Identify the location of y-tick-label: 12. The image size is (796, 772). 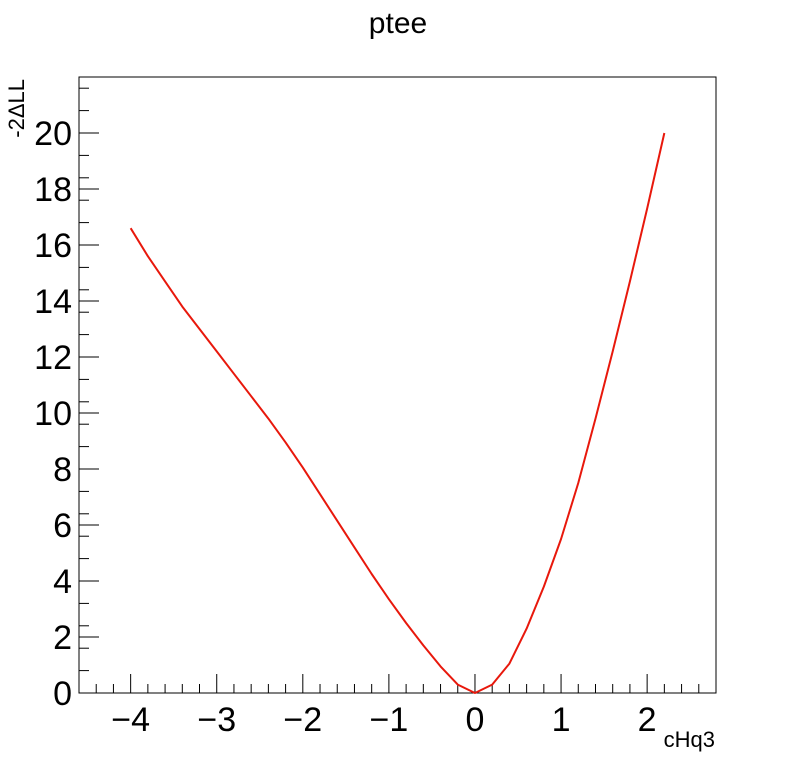
(53, 358).